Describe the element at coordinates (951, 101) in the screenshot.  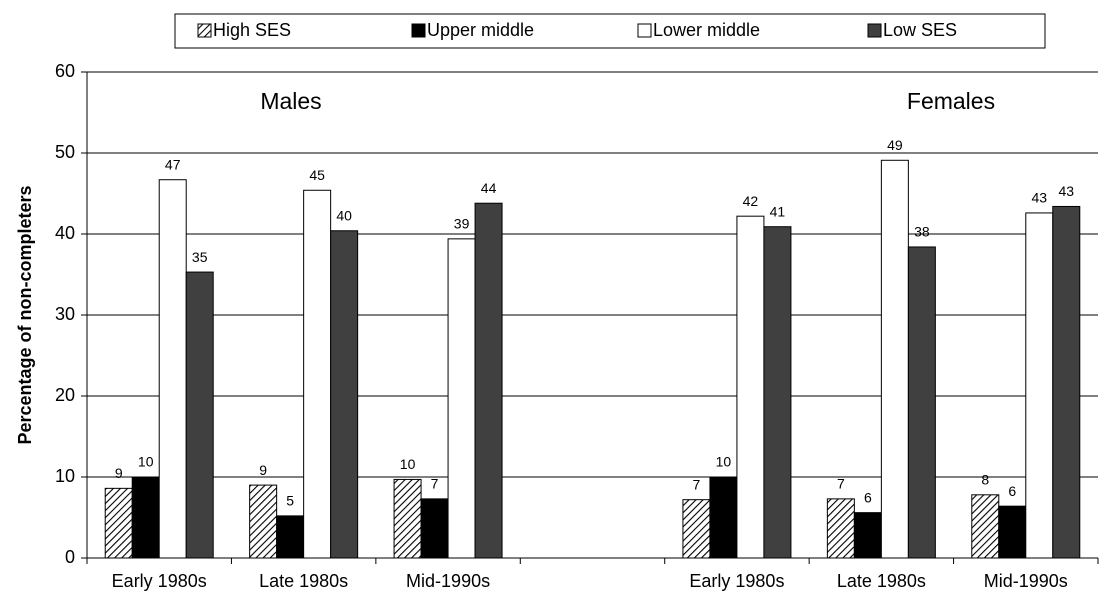
I see `annotation: Females` at that location.